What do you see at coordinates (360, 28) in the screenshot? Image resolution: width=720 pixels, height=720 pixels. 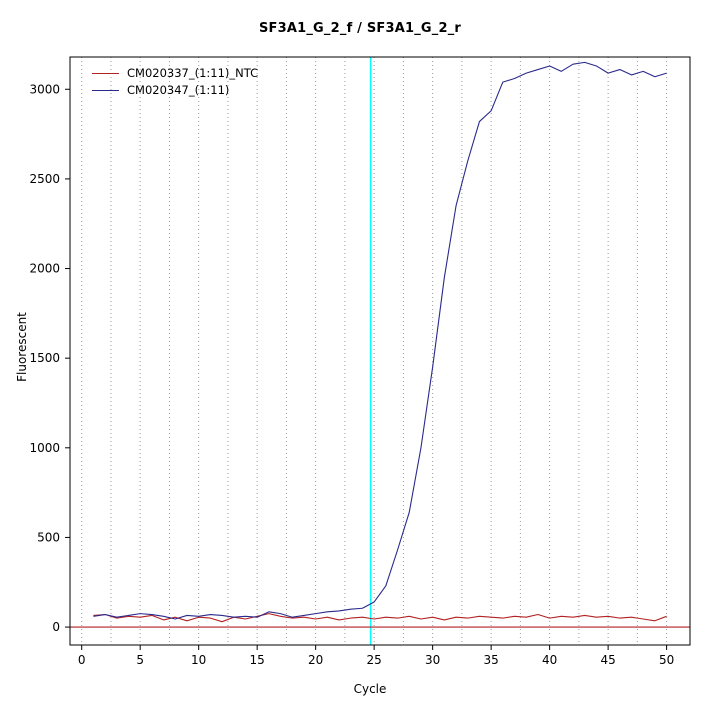 I see `chart-title: SF3A1_G_2_f / SF3A1_G_2_r` at bounding box center [360, 28].